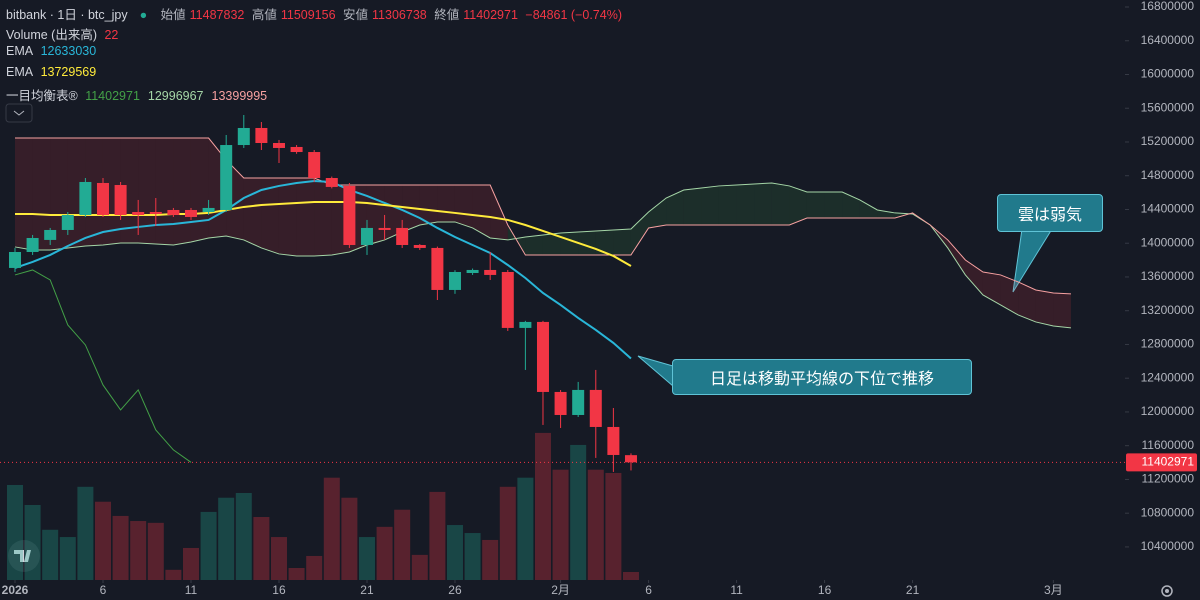 Image resolution: width=1200 pixels, height=600 pixels. What do you see at coordinates (447, 15) in the screenshot?
I see `close-label: 終値` at bounding box center [447, 15].